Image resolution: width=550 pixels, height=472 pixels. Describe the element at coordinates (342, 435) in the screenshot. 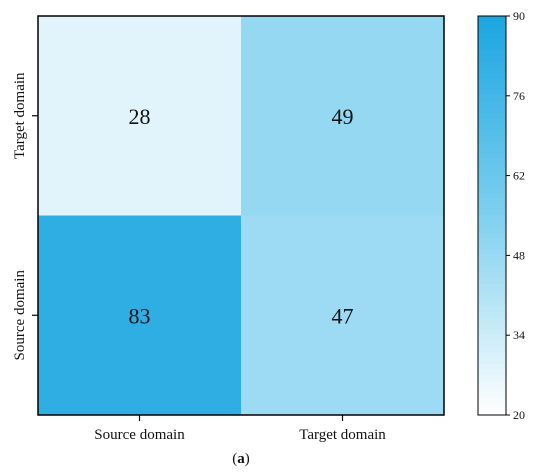

I see `x-tick-label: Target domain` at that location.